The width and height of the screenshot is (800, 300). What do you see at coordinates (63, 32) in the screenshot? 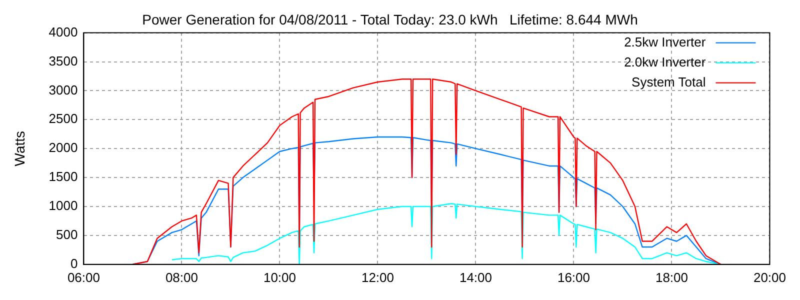
I see `y-tick-label: 4000` at bounding box center [63, 32].